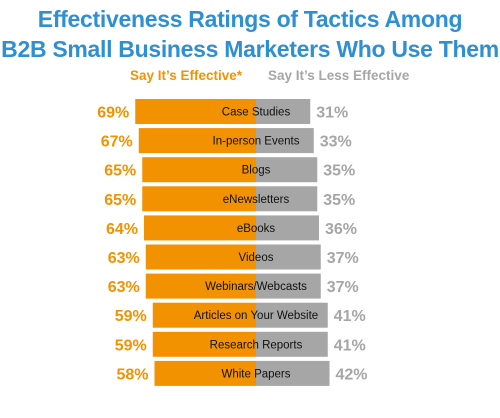 The width and height of the screenshot is (500, 418). I want to click on data-label-less-effective: 36%, so click(341, 229).